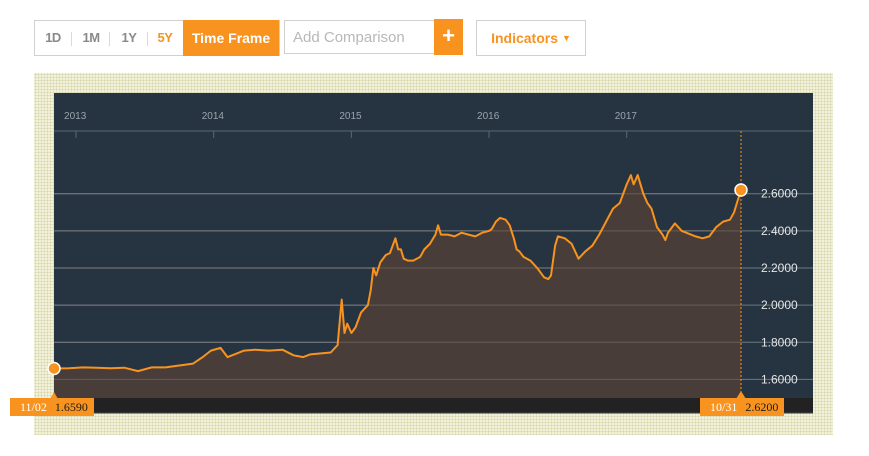 Image resolution: width=869 pixels, height=456 pixels. What do you see at coordinates (779, 379) in the screenshot?
I see `y-tick-label: 1.6000` at bounding box center [779, 379].